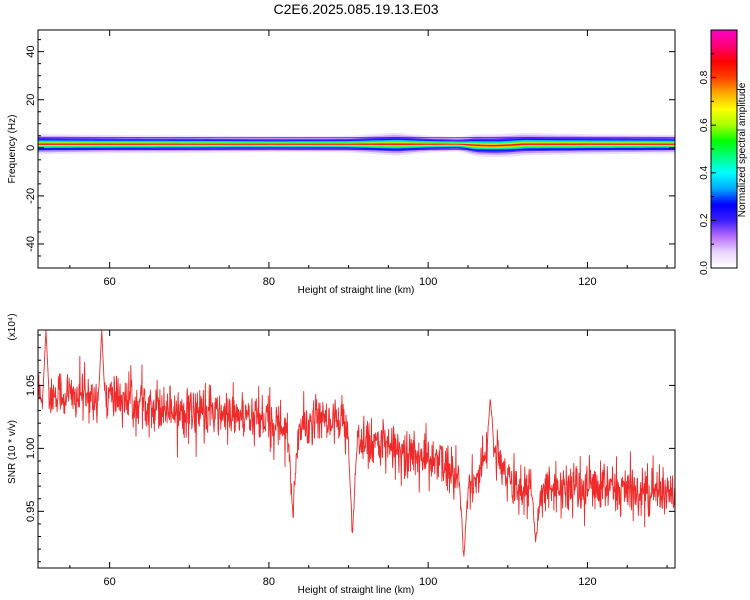 The image size is (750, 600). What do you see at coordinates (704, 220) in the screenshot?
I see `colorbar-tick-label: 0.2` at bounding box center [704, 220].